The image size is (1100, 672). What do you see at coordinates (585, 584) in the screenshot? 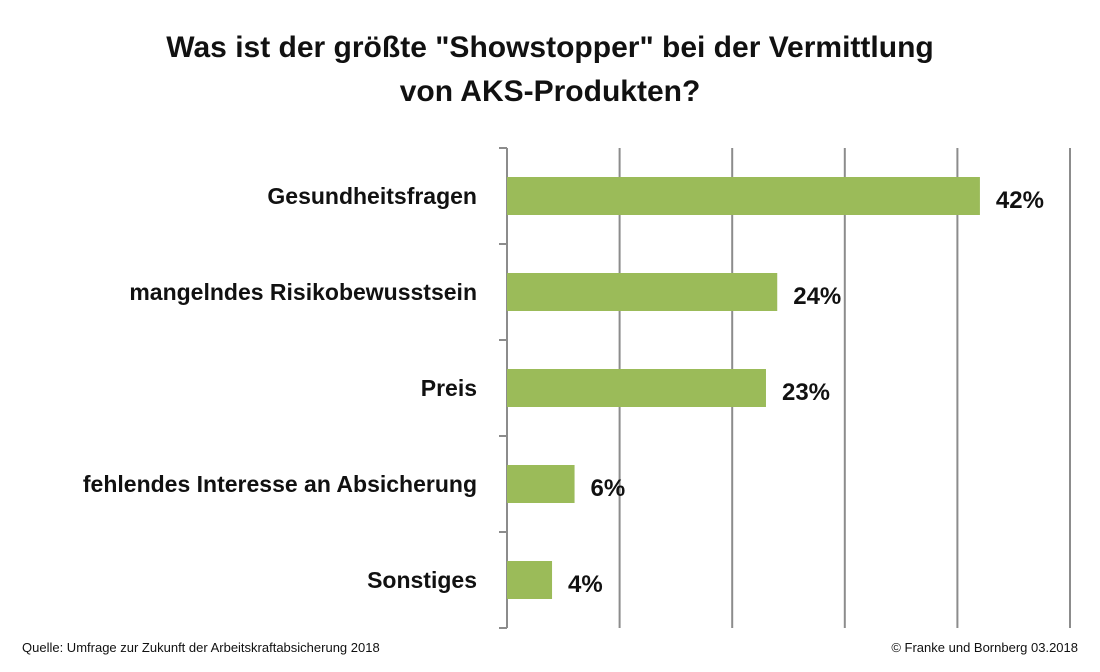
I see `data-label: 4%` at bounding box center [585, 584].